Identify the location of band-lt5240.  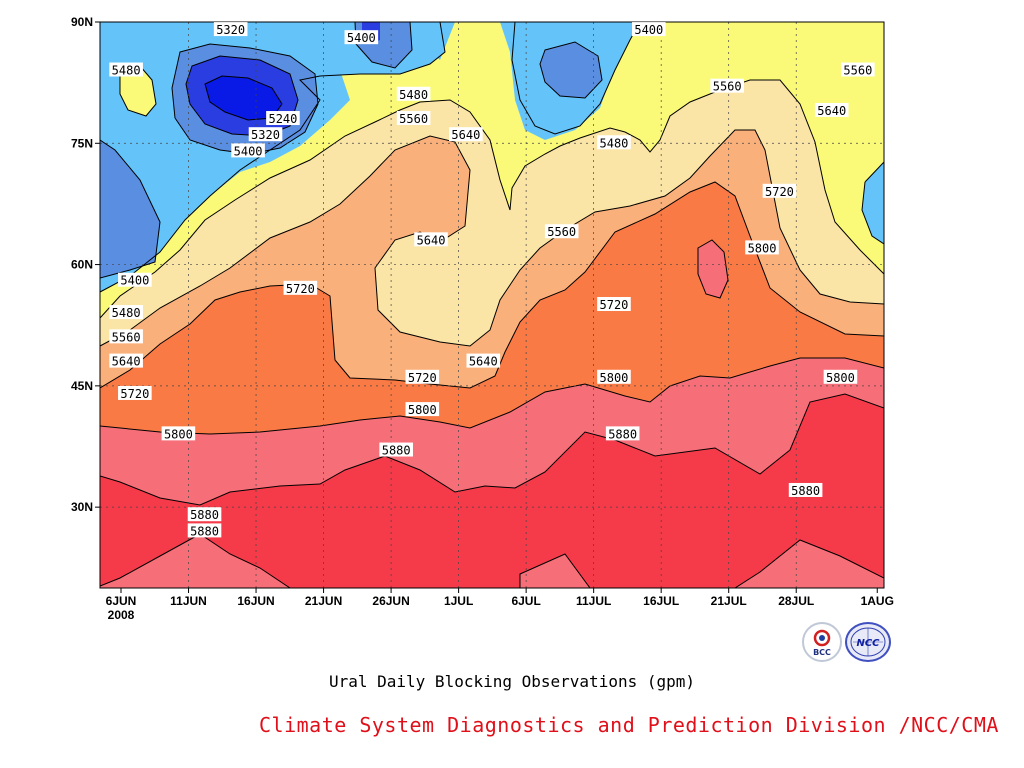
(243, 98).